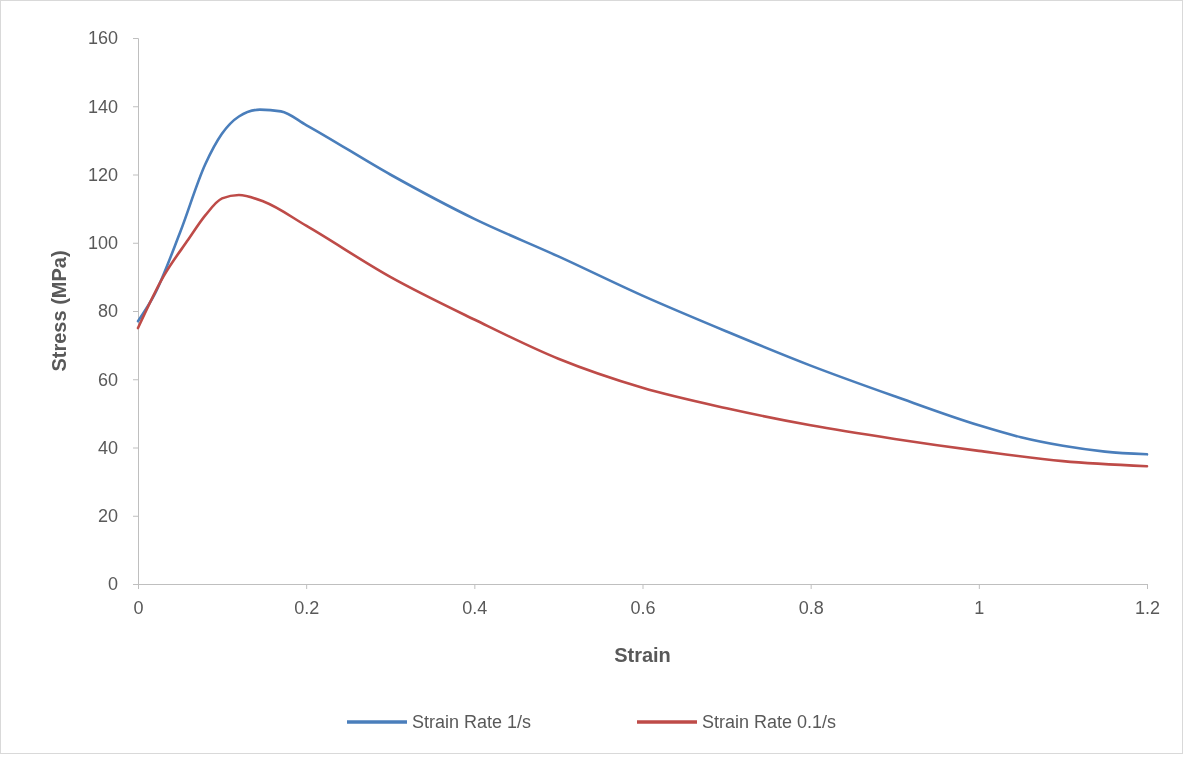 The width and height of the screenshot is (1184, 759). I want to click on x-tick-label: 0.8, so click(811, 607).